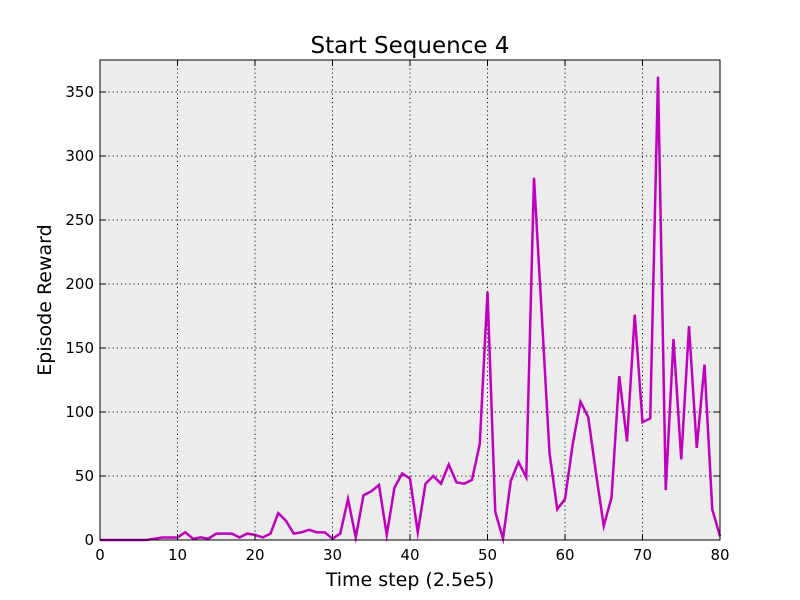 The image size is (800, 600). I want to click on y-tick-label: 0, so click(89, 540).